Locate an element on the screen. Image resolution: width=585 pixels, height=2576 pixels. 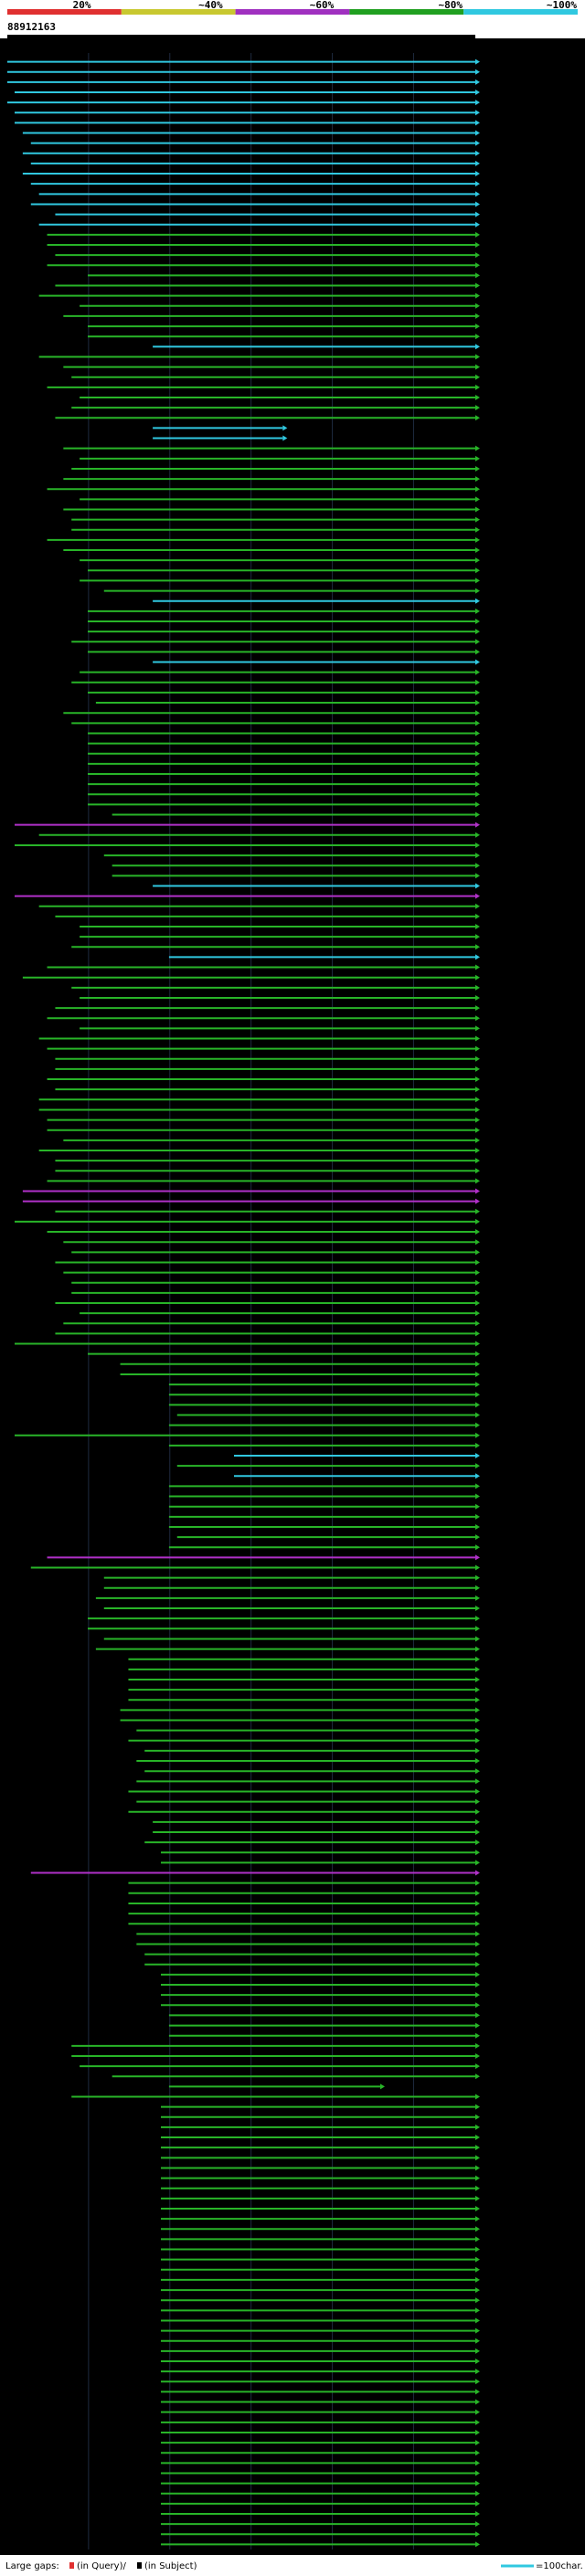
hit-label: UniRef100_Q6FPY0 is located at coordinates (523, 978).